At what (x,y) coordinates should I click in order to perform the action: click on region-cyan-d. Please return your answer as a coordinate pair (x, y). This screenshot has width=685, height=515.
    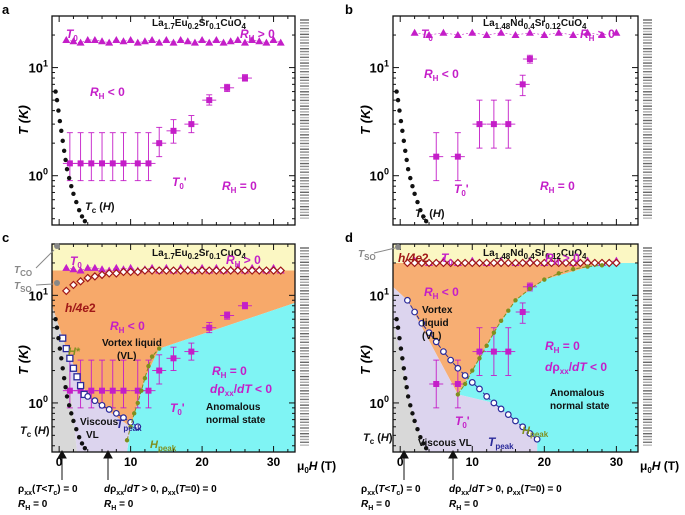
    Looking at the image, I should click on (547, 357).